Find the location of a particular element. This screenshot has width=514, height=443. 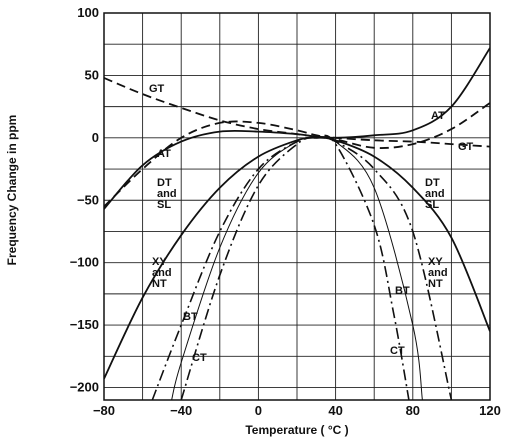

curve-label-ct-right: CT is located at coordinates (397, 351).